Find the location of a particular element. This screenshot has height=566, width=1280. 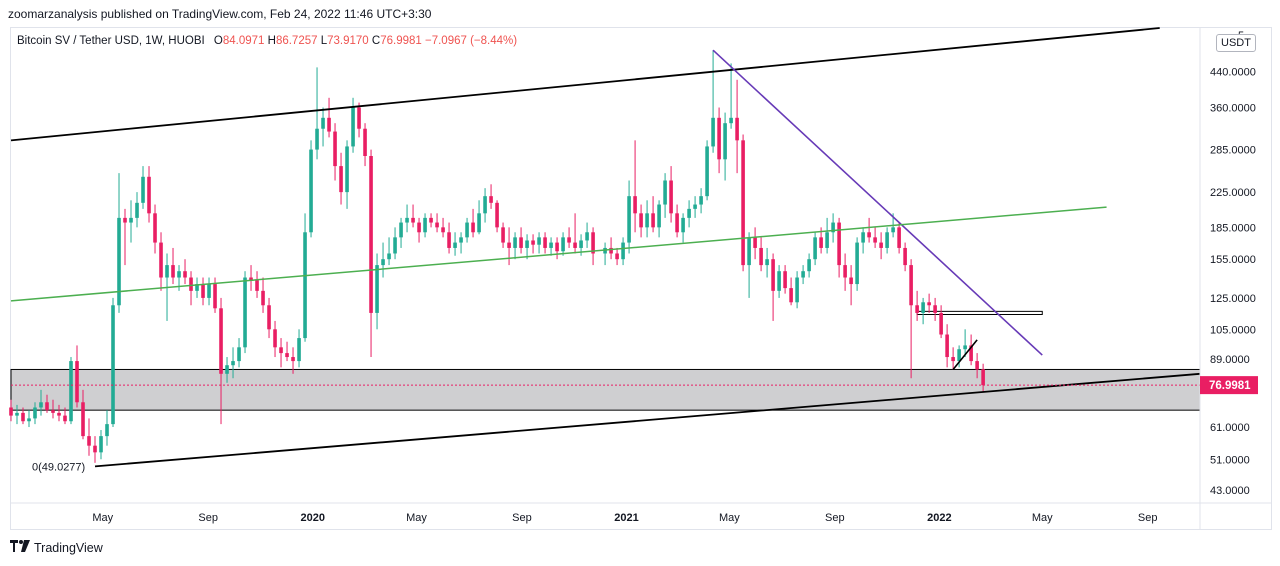

descending-trendline is located at coordinates (877, 202).